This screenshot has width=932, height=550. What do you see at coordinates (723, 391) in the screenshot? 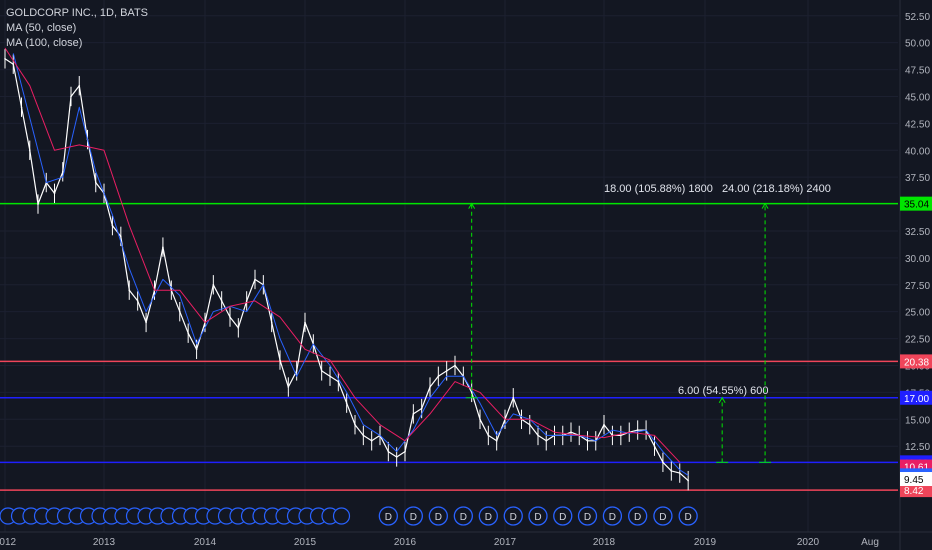
I see `measure-label: 6.00 (54.55%) 600` at bounding box center [723, 391].